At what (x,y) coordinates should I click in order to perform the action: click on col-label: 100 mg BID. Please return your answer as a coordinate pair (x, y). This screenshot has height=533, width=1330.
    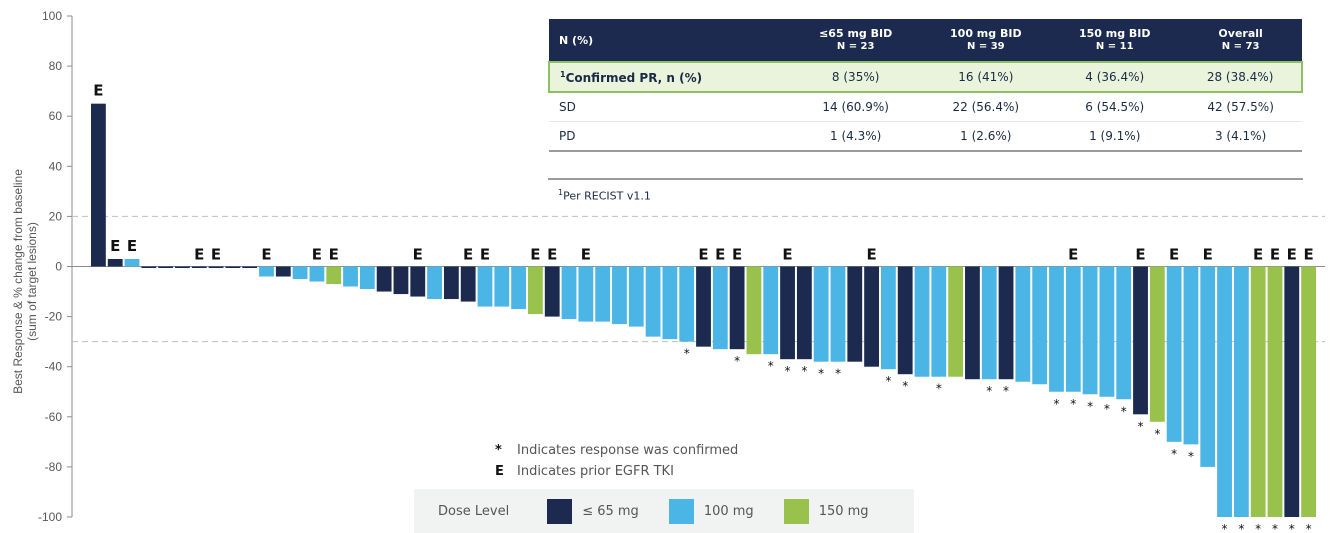
    Looking at the image, I should click on (986, 33).